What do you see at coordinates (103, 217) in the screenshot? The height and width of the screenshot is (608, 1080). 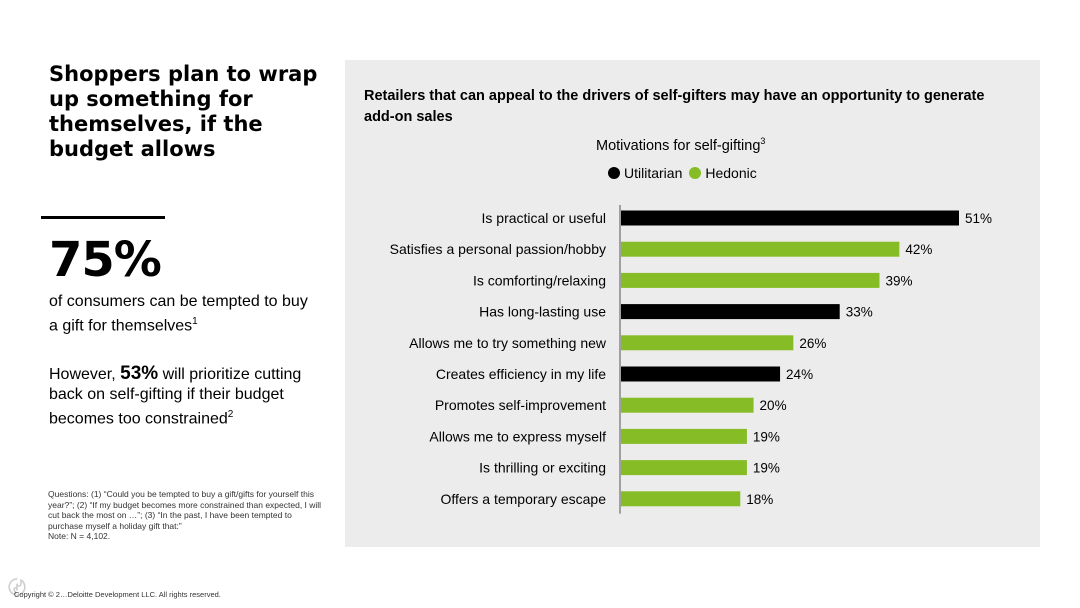 I see `divider-rule` at bounding box center [103, 217].